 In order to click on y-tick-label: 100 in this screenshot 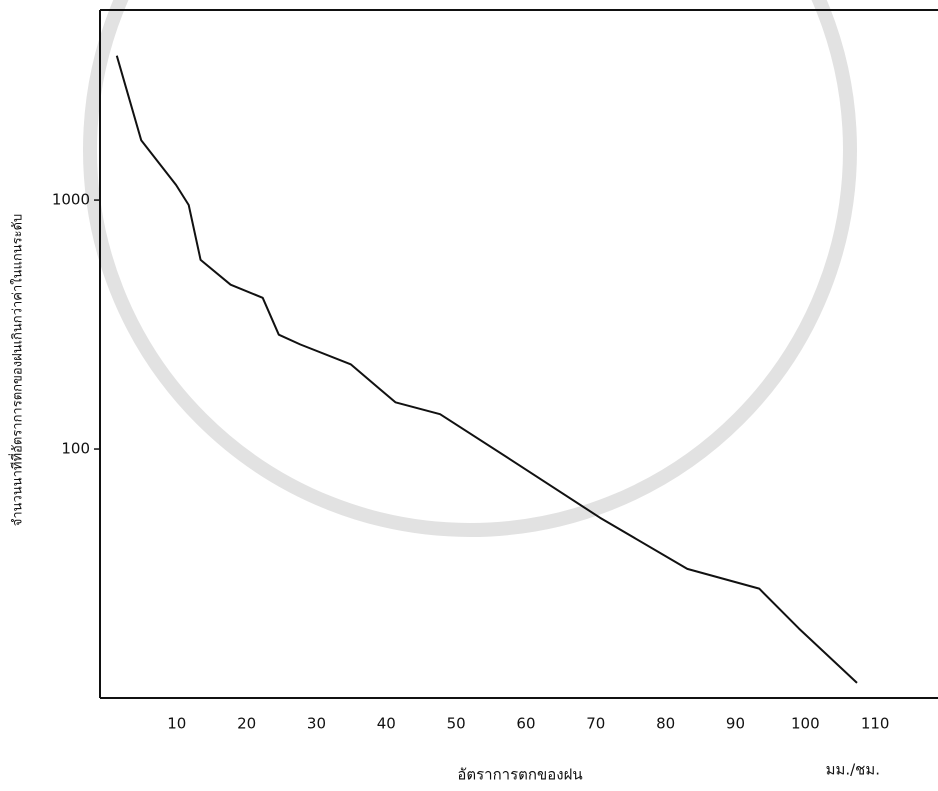, I will do `click(75, 449)`.